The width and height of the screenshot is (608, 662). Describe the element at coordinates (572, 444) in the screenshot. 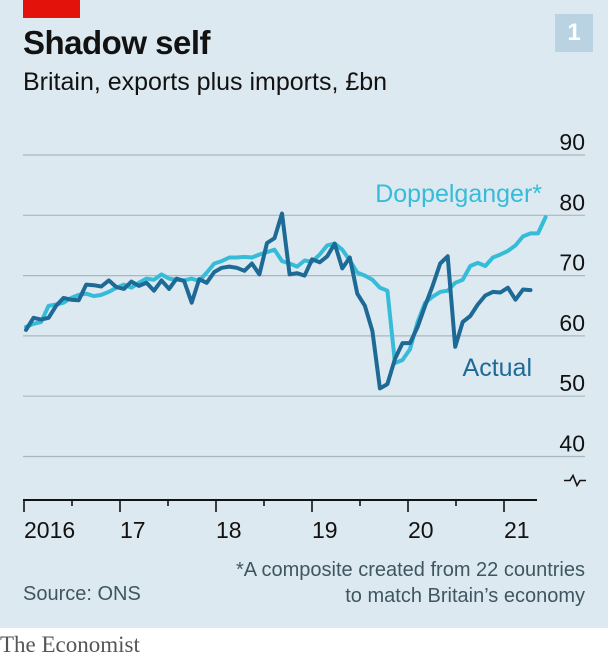

I see `y-tick-label-40: 40` at that location.